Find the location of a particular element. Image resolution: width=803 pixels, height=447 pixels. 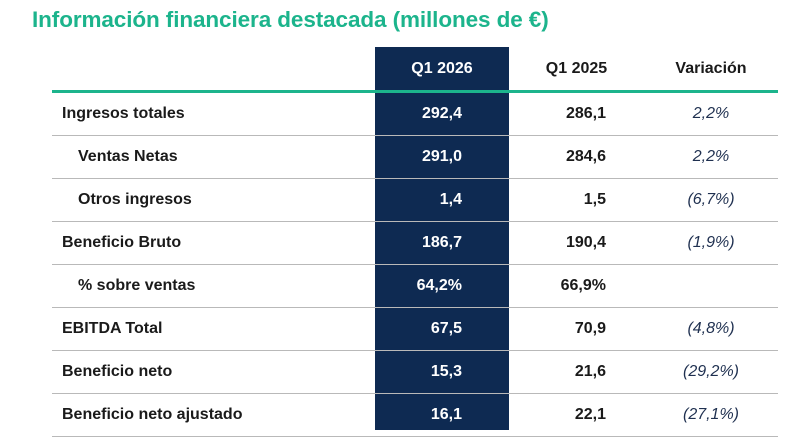

cell-variation is located at coordinates (711, 286).